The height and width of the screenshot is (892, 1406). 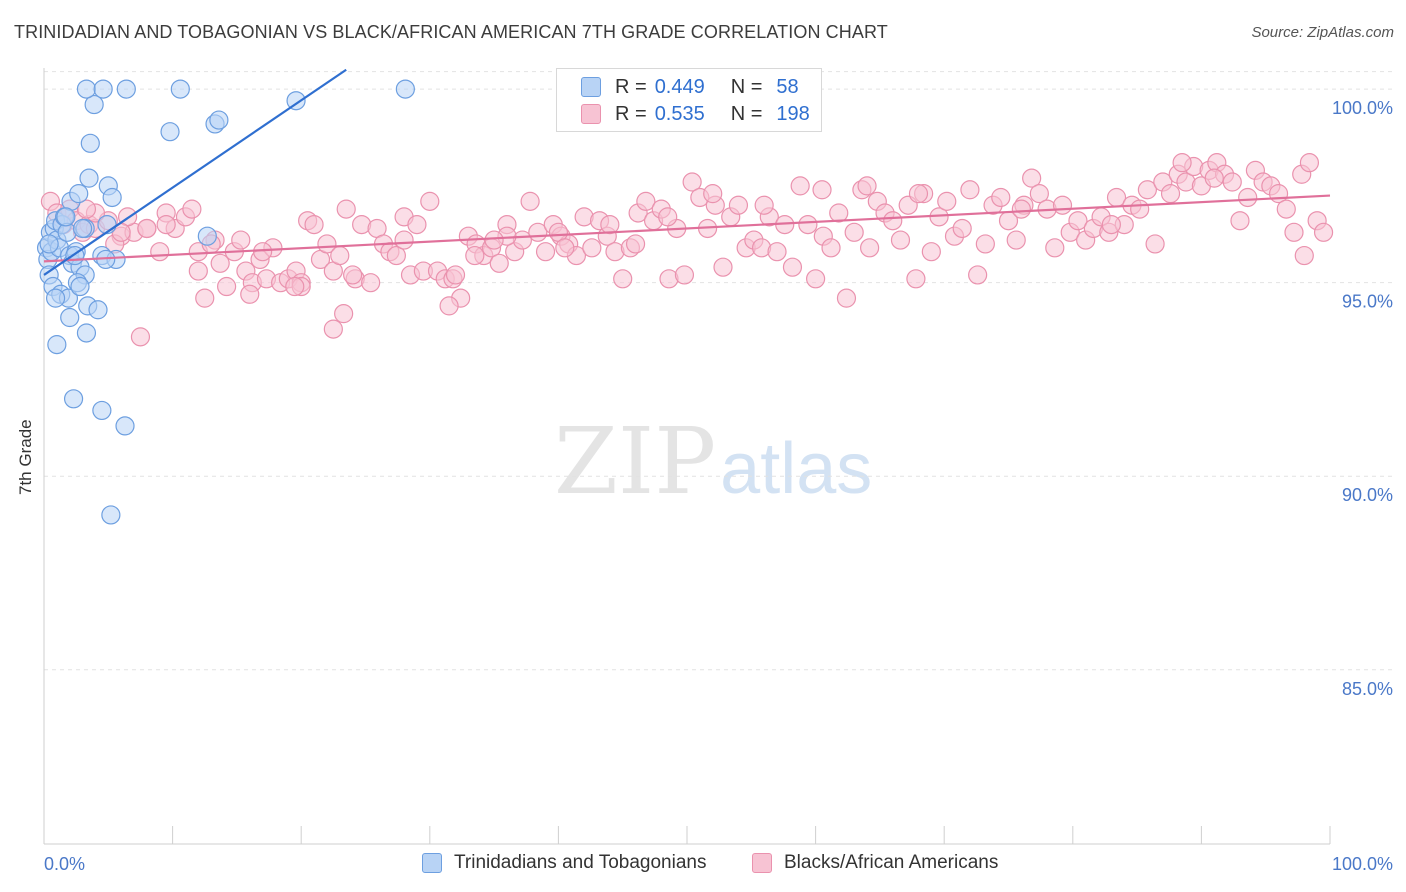 I want to click on legend-item-trinidadians: Trinidadians and Tobagonians, so click(x=564, y=863).